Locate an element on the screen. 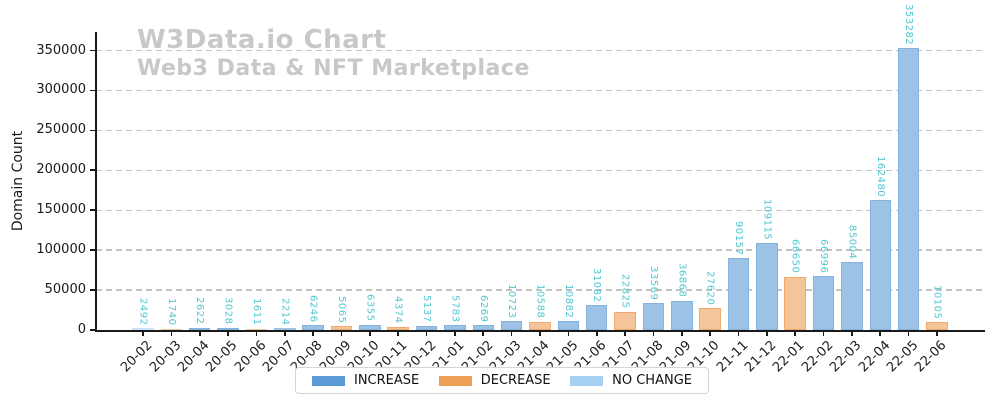 The height and width of the screenshot is (400, 1000). x-tick-label: 22-05 is located at coordinates (902, 357).